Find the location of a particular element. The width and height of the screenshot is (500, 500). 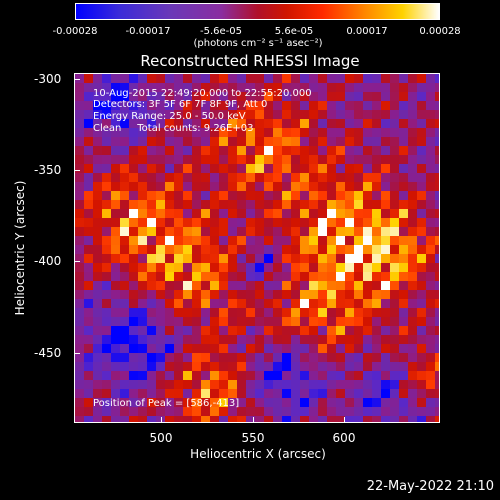

colorbar-tick: 5.6e-05 is located at coordinates (294, 31).